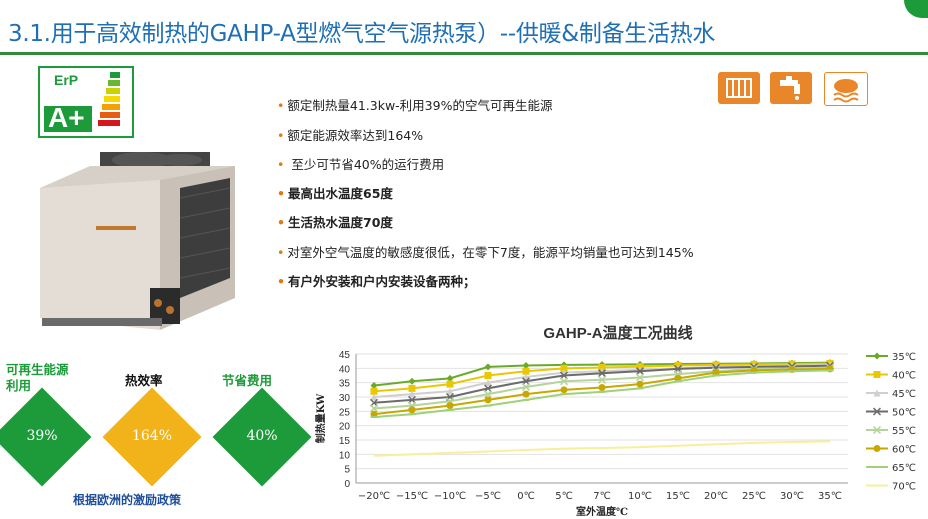  What do you see at coordinates (144, 380) in the screenshot?
I see `badge-label-efficiency: 热效率` at bounding box center [144, 380].